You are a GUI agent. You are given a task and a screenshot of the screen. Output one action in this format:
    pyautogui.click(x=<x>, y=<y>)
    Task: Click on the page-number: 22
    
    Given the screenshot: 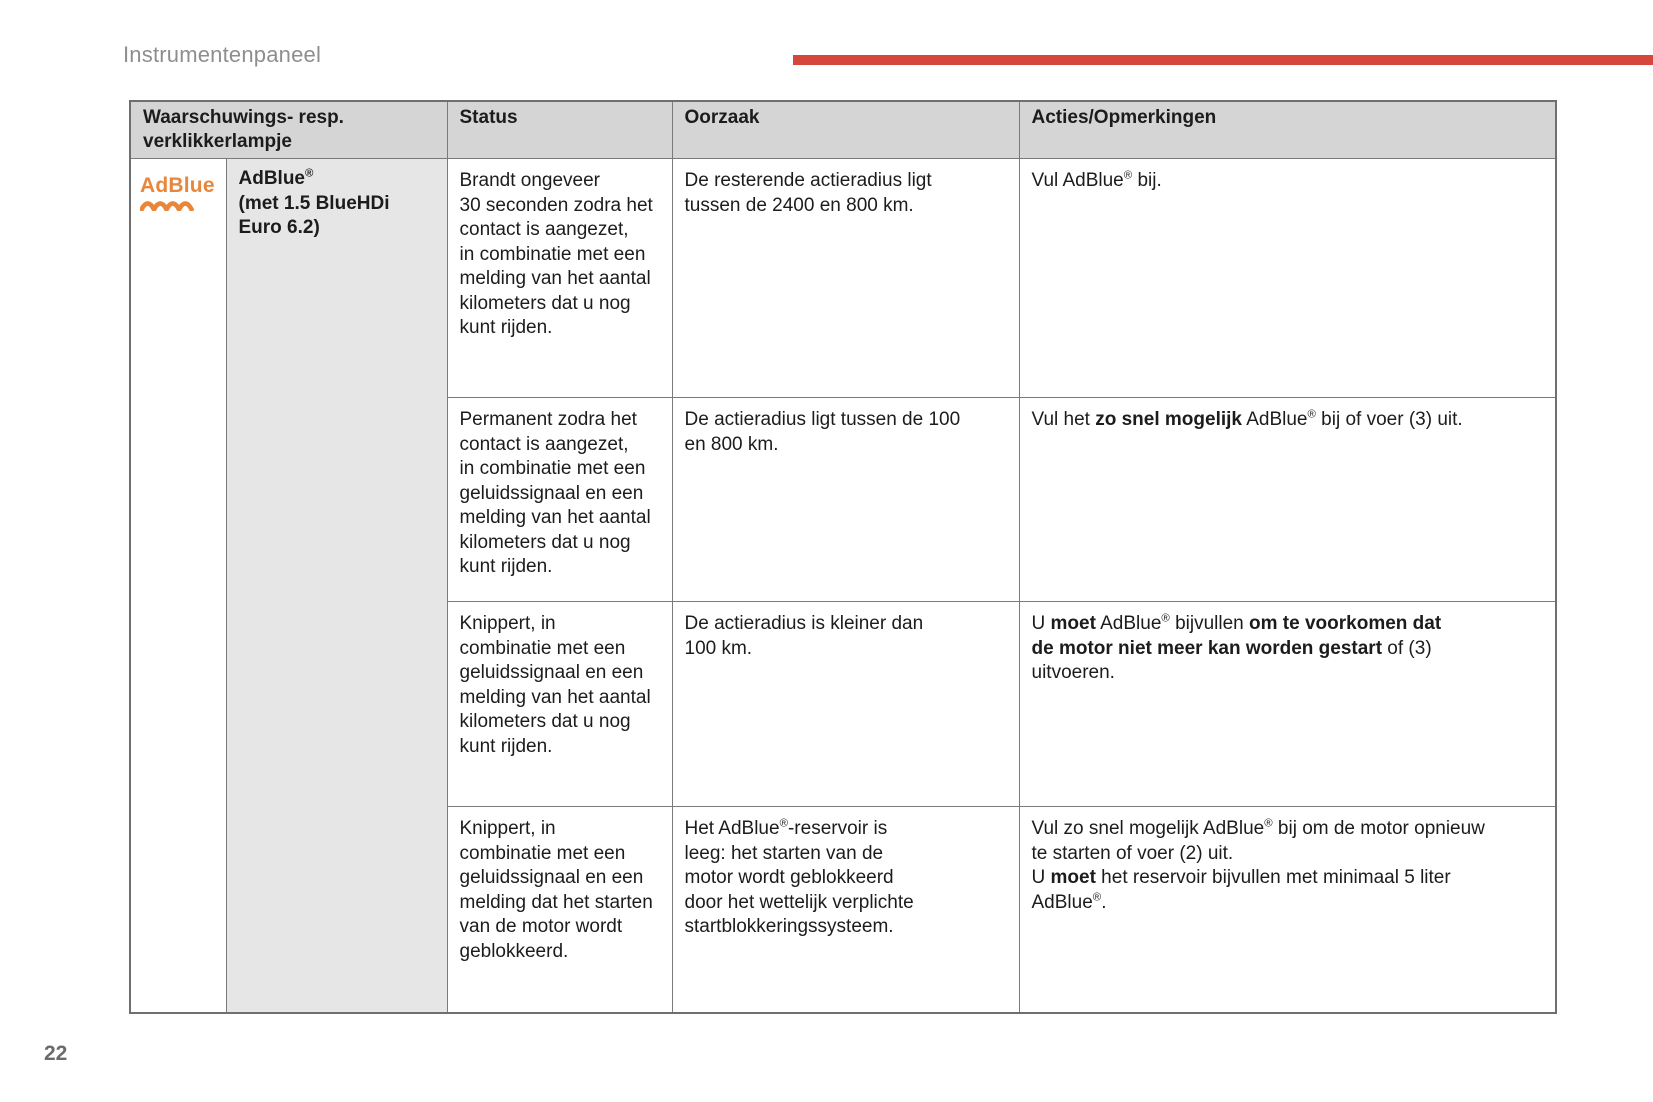 What is the action you would take?
    pyautogui.click(x=56, y=1053)
    